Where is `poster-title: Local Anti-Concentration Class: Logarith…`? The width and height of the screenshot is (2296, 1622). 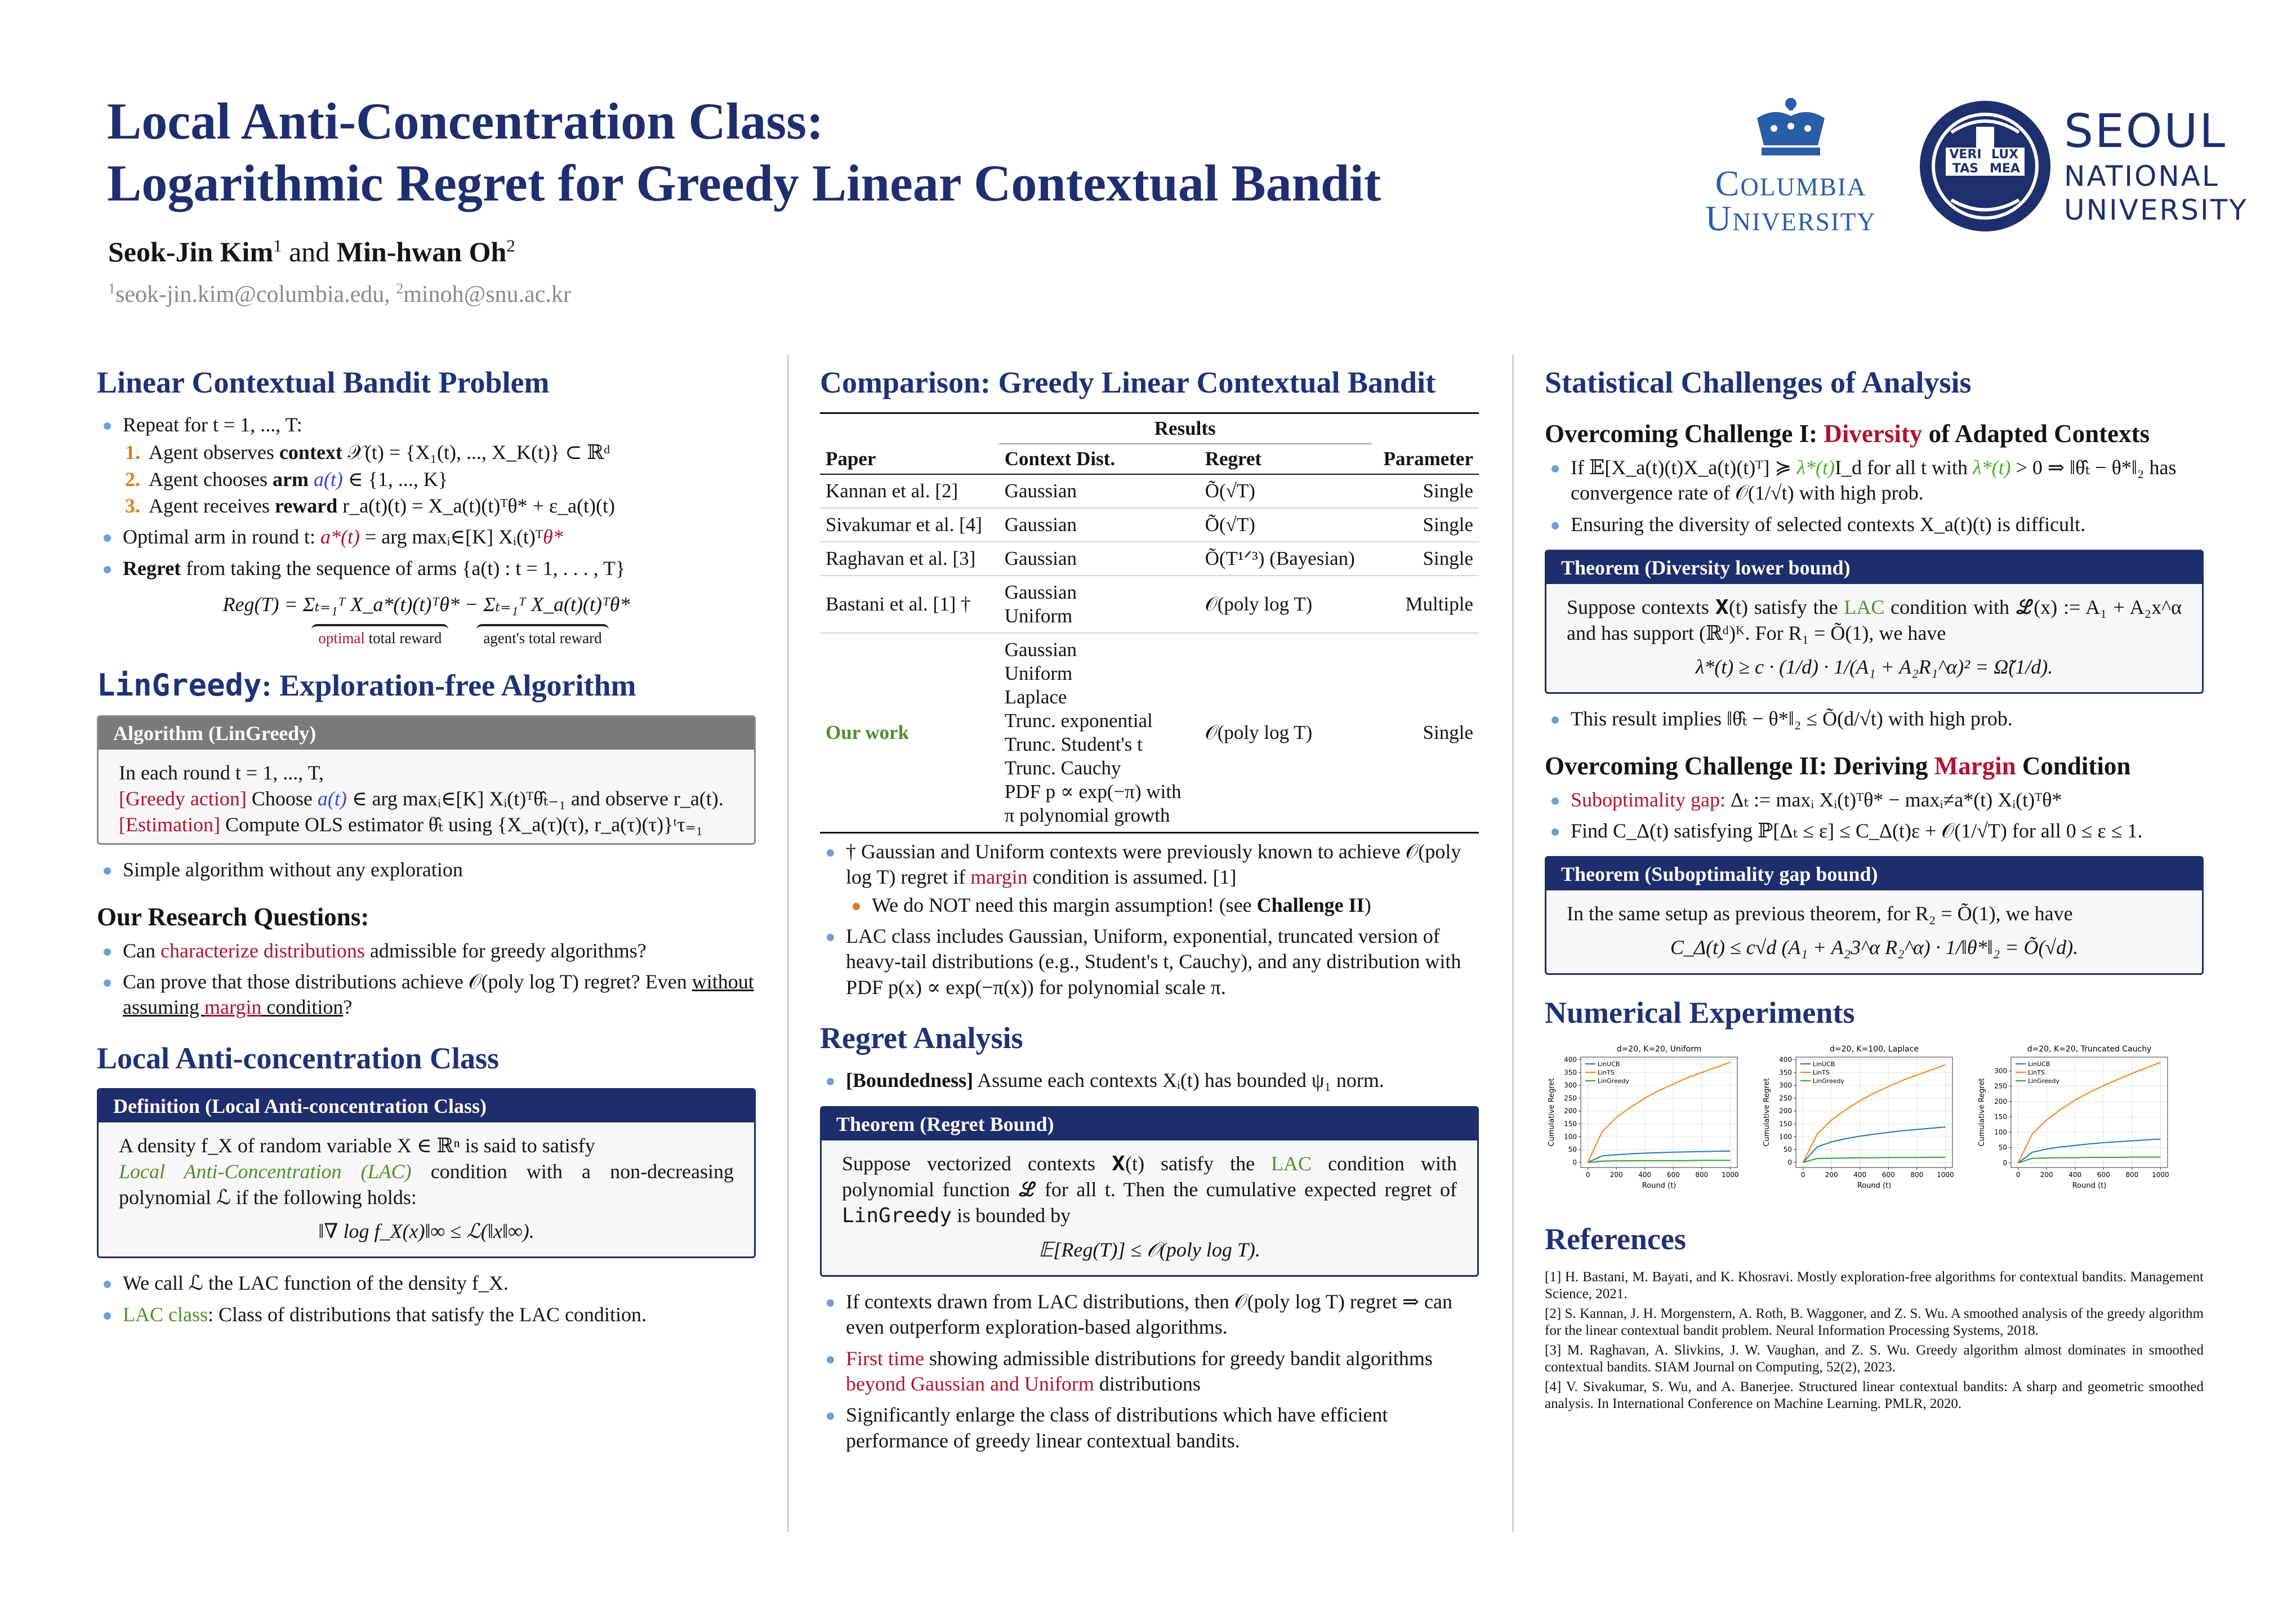 poster-title: Local Anti-Concentration Class: Logarith… is located at coordinates (744, 152).